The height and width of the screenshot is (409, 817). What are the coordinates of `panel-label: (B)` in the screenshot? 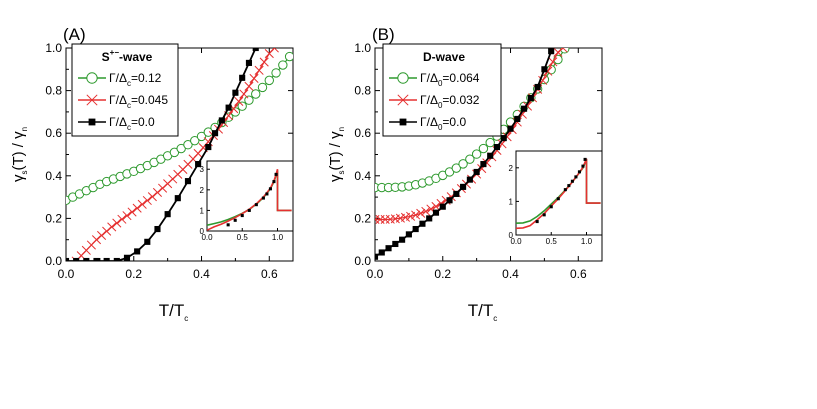 It's located at (383, 34).